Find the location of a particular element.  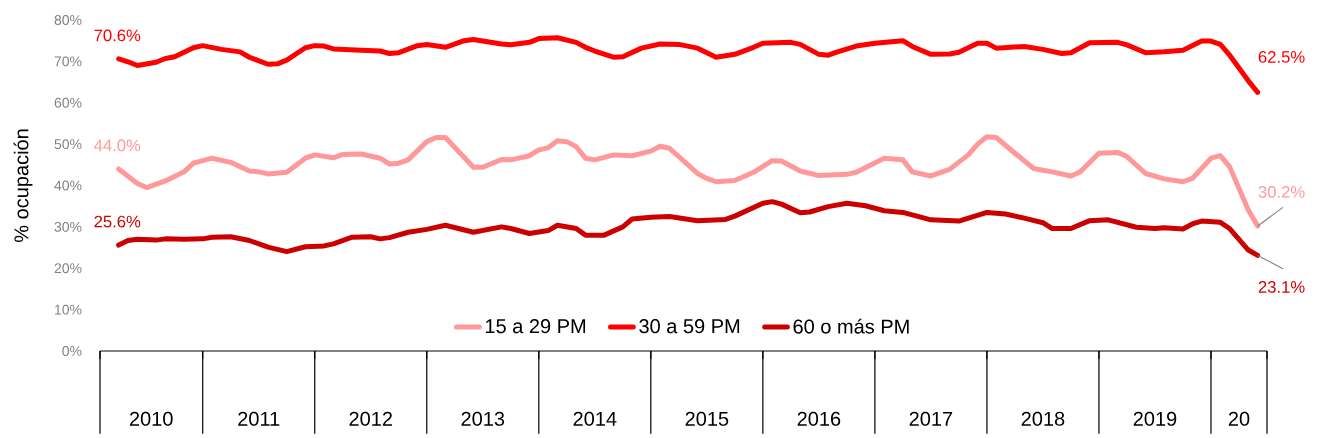

annotation: 30.2% is located at coordinates (1281, 191).